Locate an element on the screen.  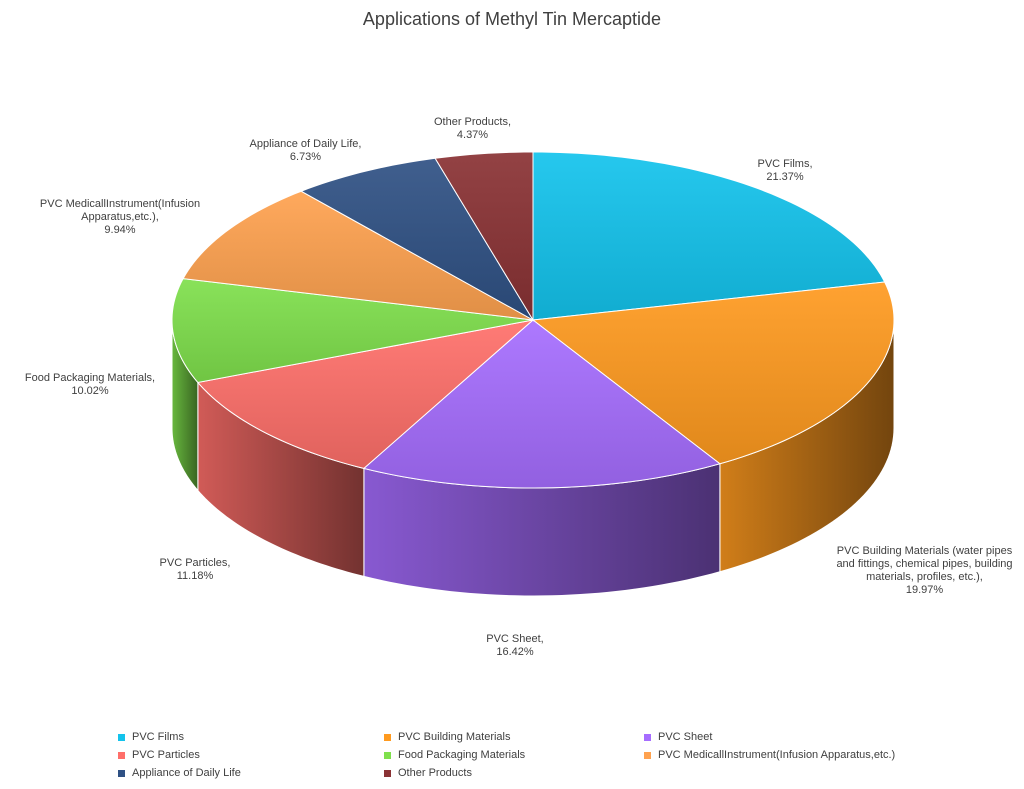
data-label-percent: 10.02% is located at coordinates (90, 391).